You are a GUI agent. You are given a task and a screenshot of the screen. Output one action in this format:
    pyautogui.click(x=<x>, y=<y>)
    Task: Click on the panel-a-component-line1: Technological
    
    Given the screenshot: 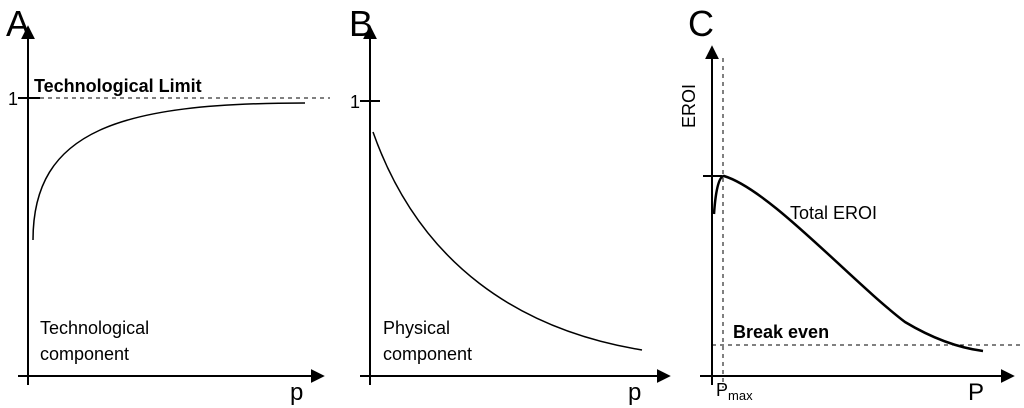 What is the action you would take?
    pyautogui.click(x=94, y=328)
    